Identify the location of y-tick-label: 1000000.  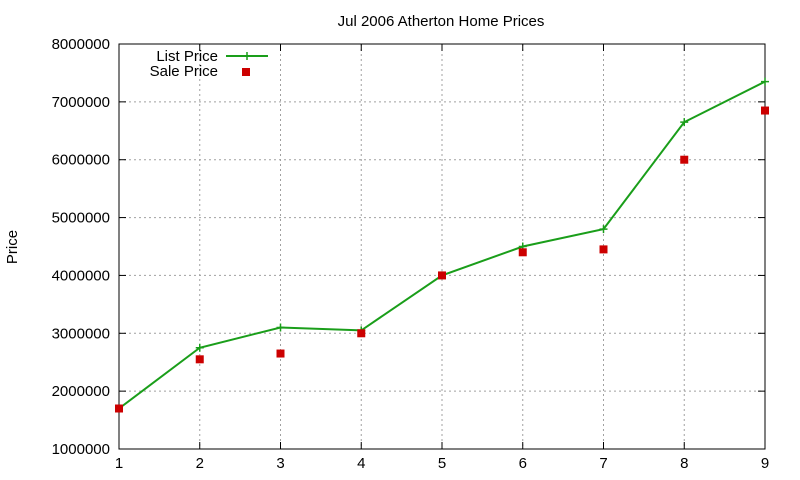
(81, 449).